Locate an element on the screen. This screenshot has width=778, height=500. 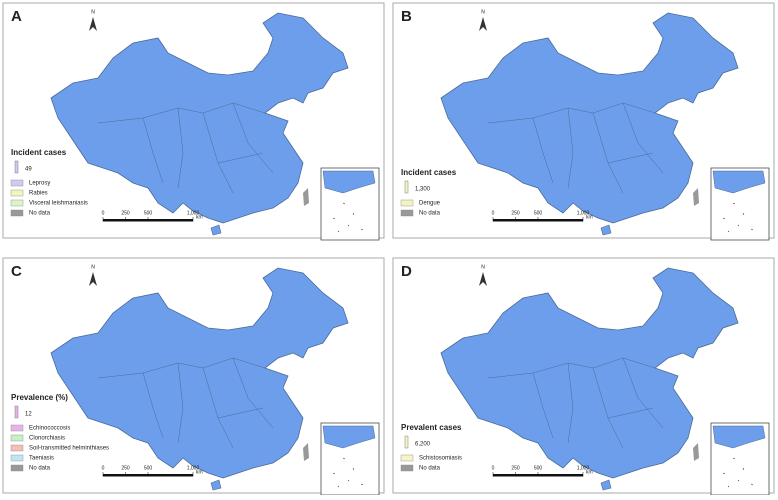
panel-letter: C is located at coordinates (16, 271).